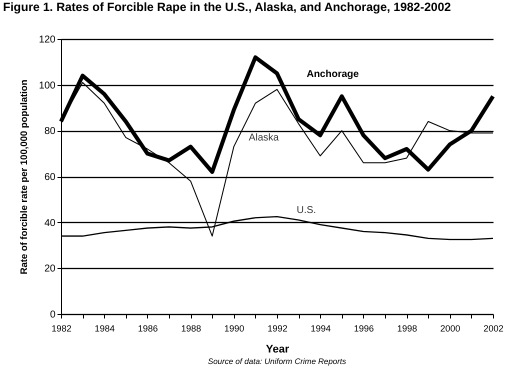  I want to click on y-tick-label: 120, so click(47, 40).